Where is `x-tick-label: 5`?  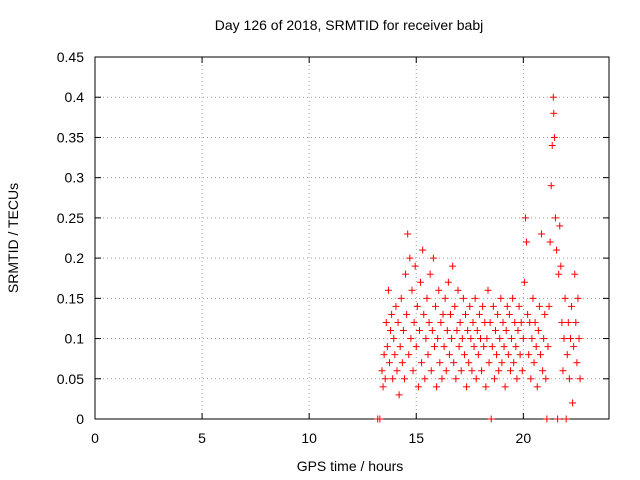
x-tick-label: 5 is located at coordinates (202, 438).